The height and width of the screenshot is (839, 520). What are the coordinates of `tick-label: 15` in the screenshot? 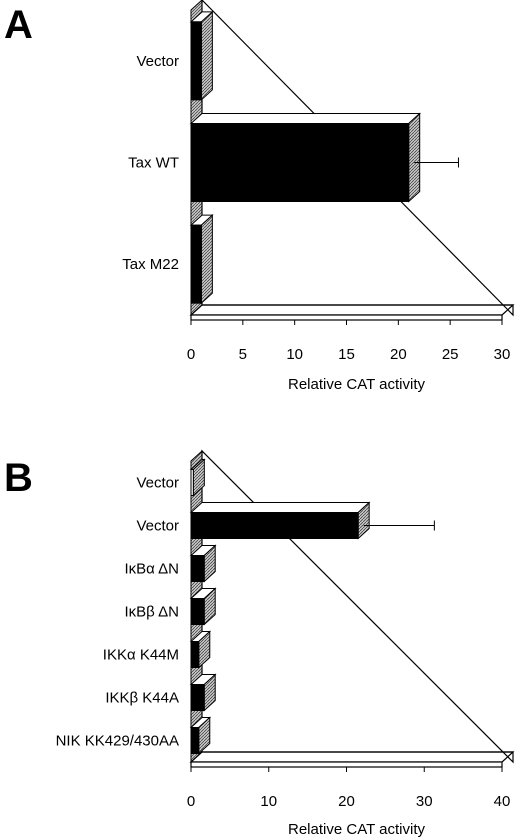 It's located at (346, 354).